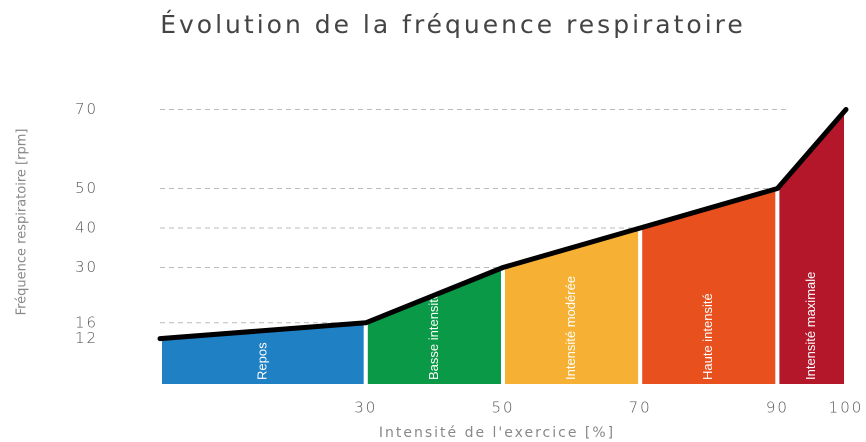 The width and height of the screenshot is (866, 442). What do you see at coordinates (497, 433) in the screenshot?
I see `x-axis-label: Intensité de l'exercice [%]` at bounding box center [497, 433].